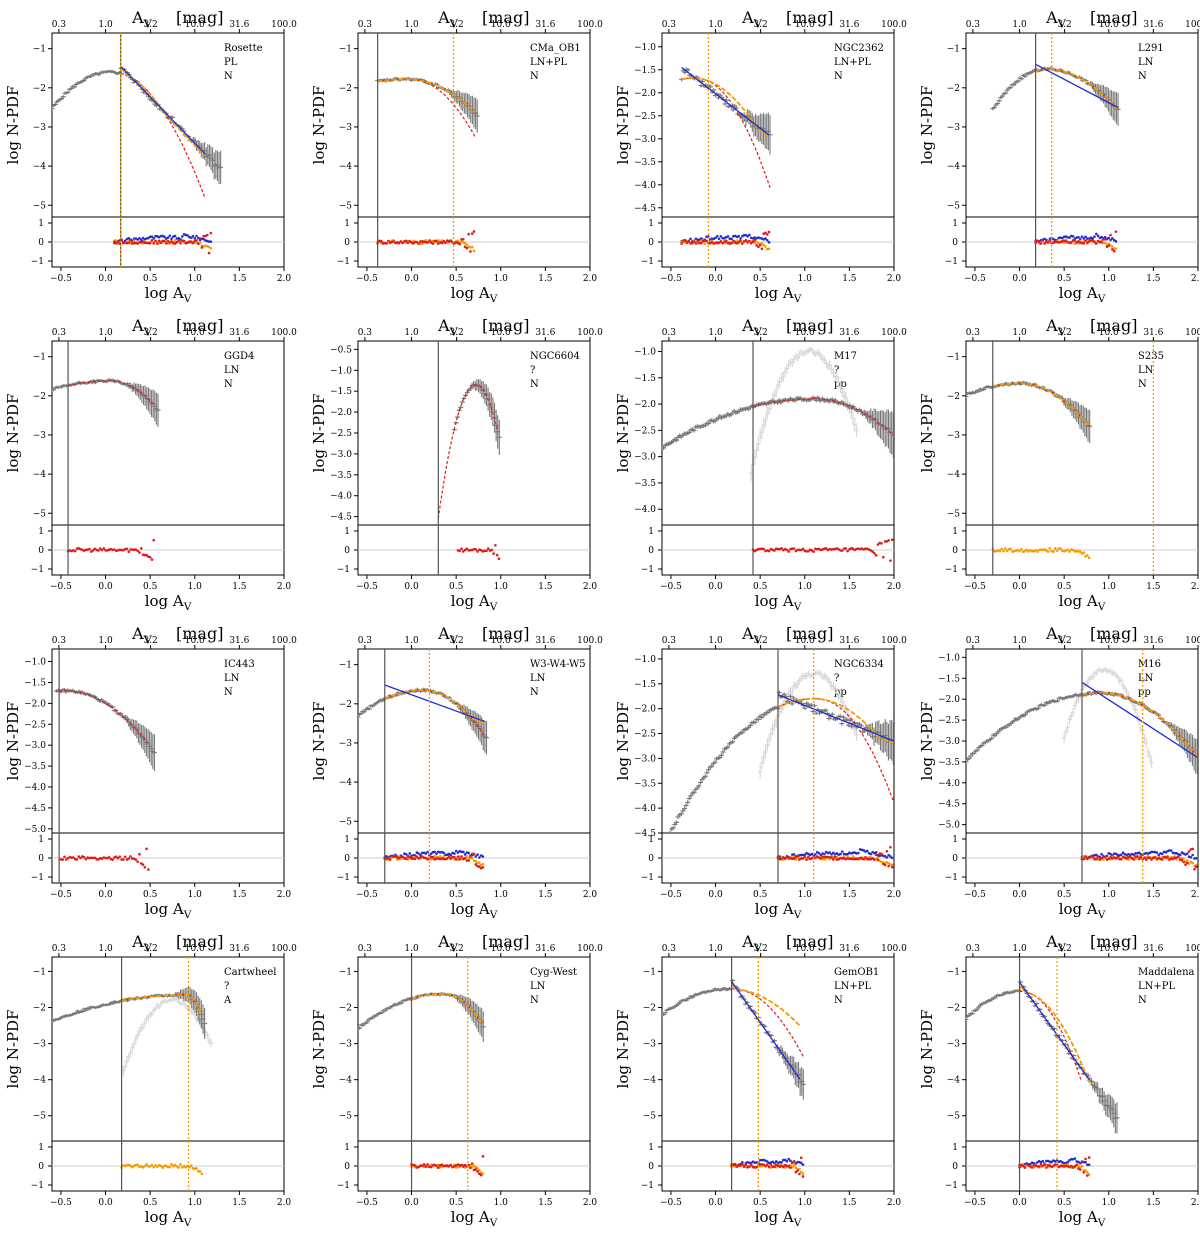  What do you see at coordinates (852, 62) in the screenshot?
I see `fit-type: LN+PL` at bounding box center [852, 62].